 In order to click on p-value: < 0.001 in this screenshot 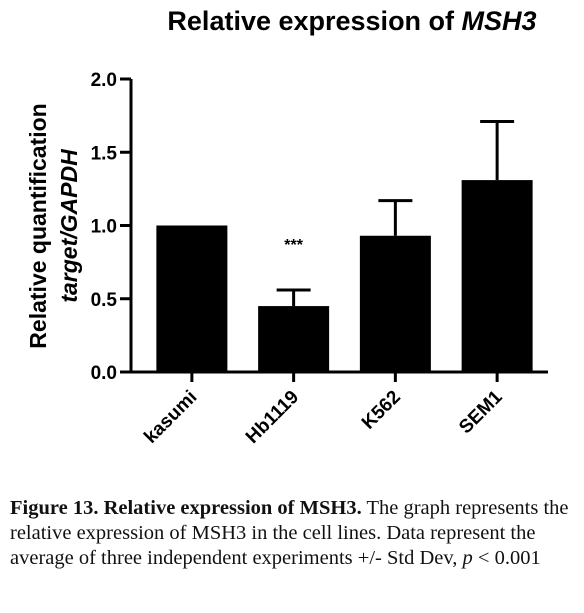, I will do `click(506, 558)`.